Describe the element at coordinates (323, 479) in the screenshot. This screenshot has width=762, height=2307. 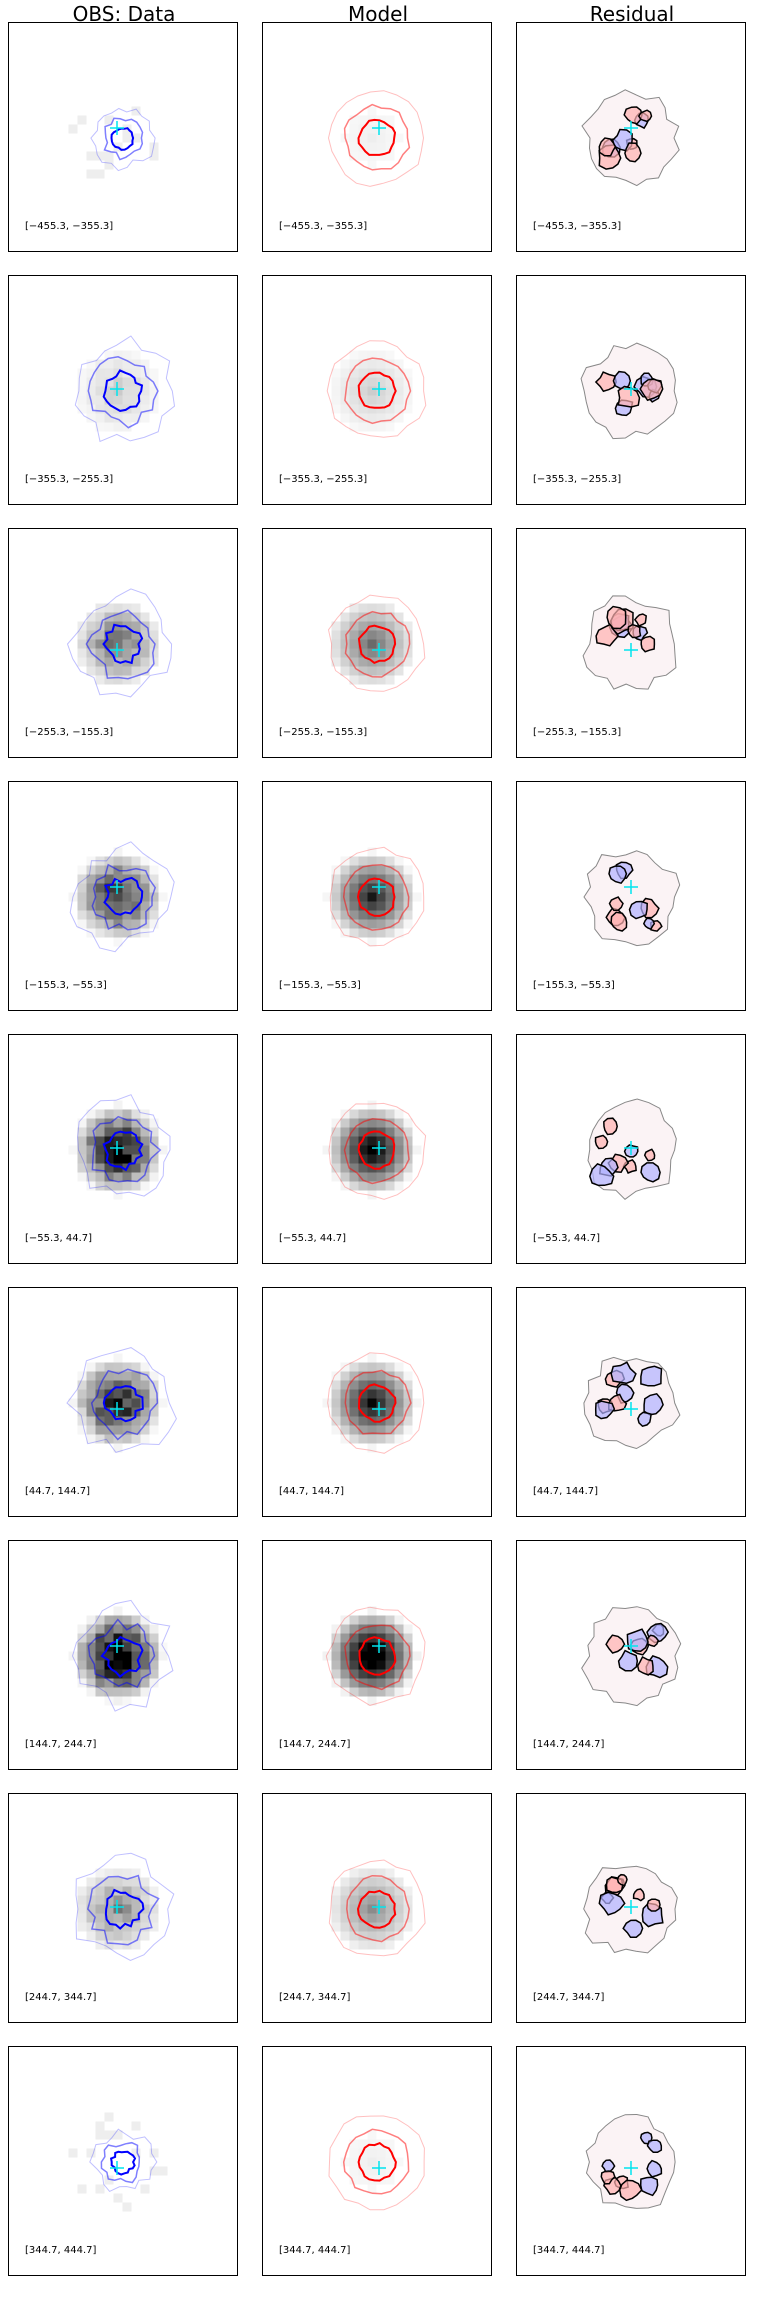
I see `velocity-range-label: [−355.3, −255.3]` at that location.